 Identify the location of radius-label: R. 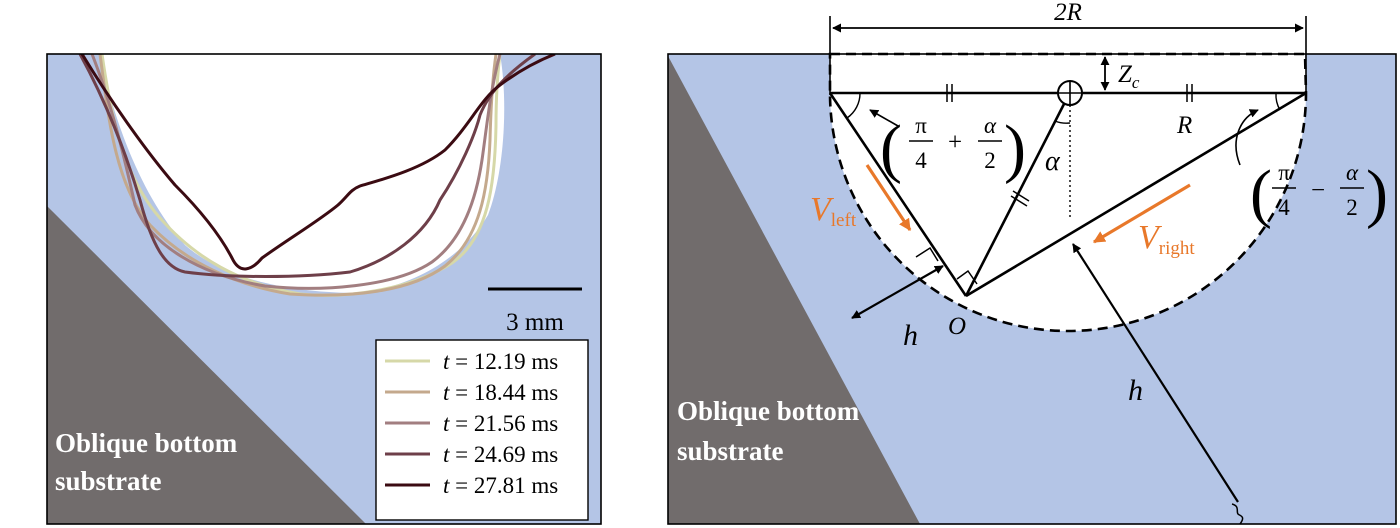
(1184, 125).